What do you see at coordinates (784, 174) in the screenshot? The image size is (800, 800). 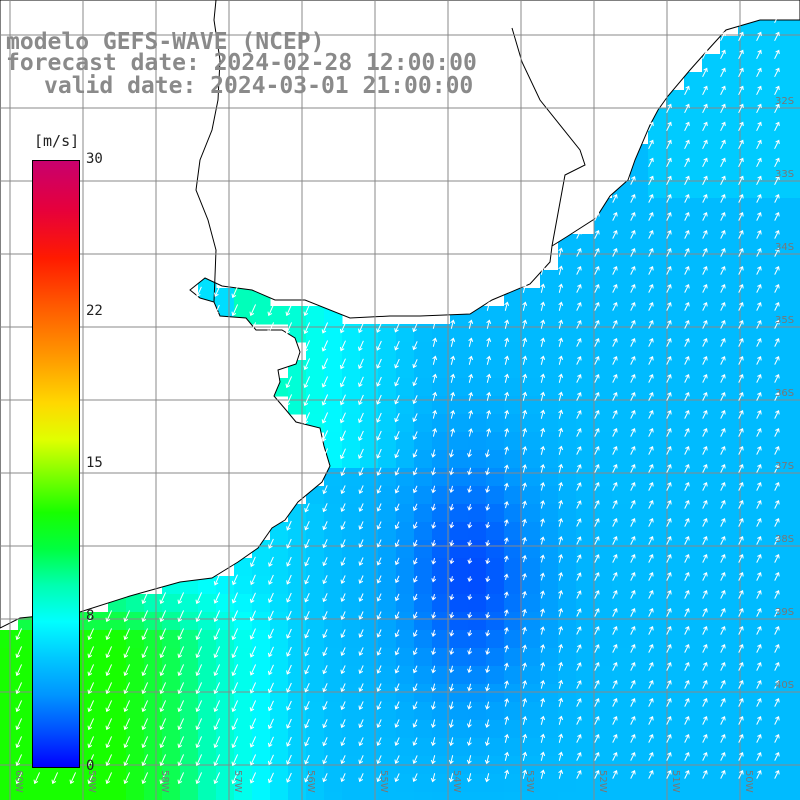 I see `latitude-label: 33S` at bounding box center [784, 174].